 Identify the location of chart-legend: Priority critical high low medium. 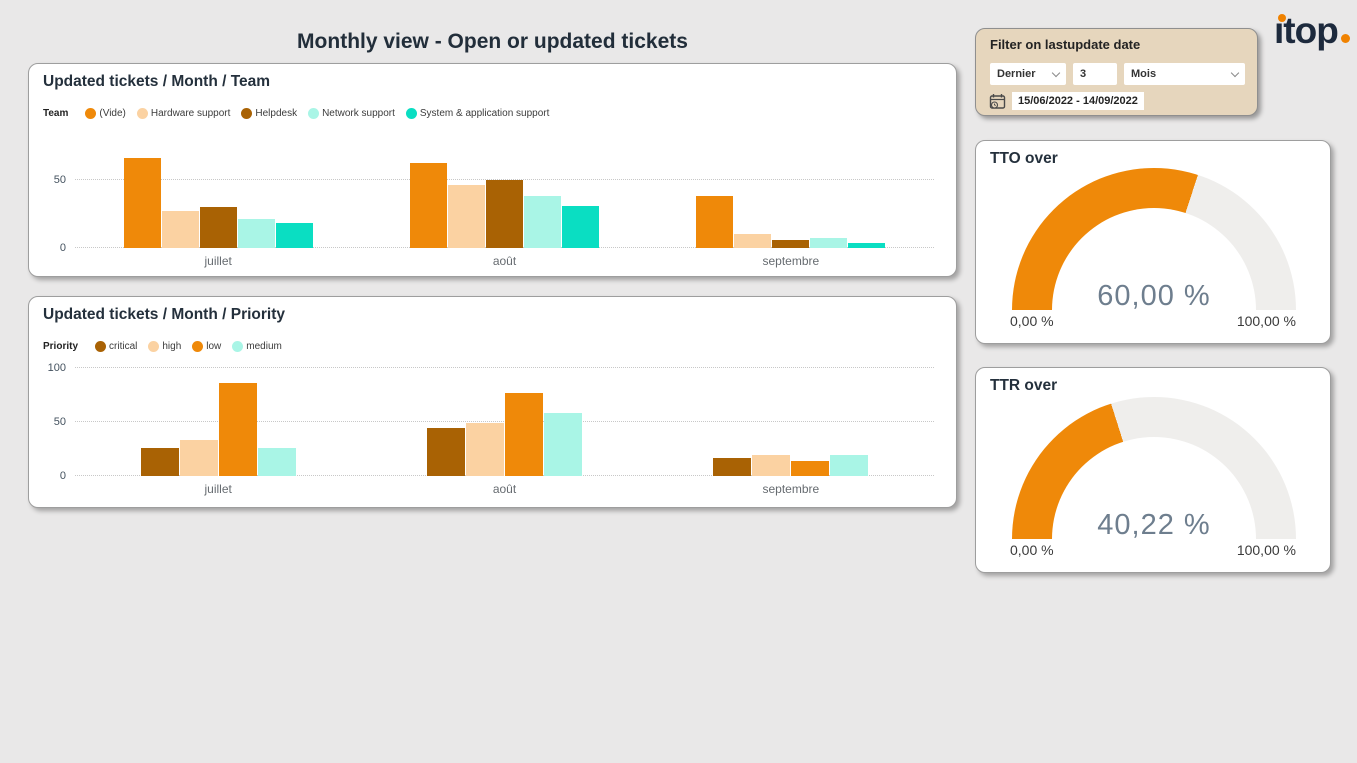
(162, 346).